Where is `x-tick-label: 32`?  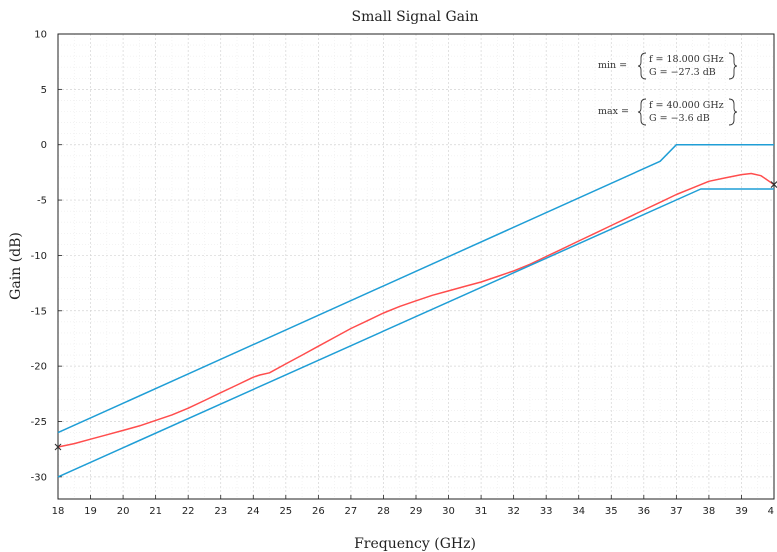 x-tick-label: 32 is located at coordinates (513, 511).